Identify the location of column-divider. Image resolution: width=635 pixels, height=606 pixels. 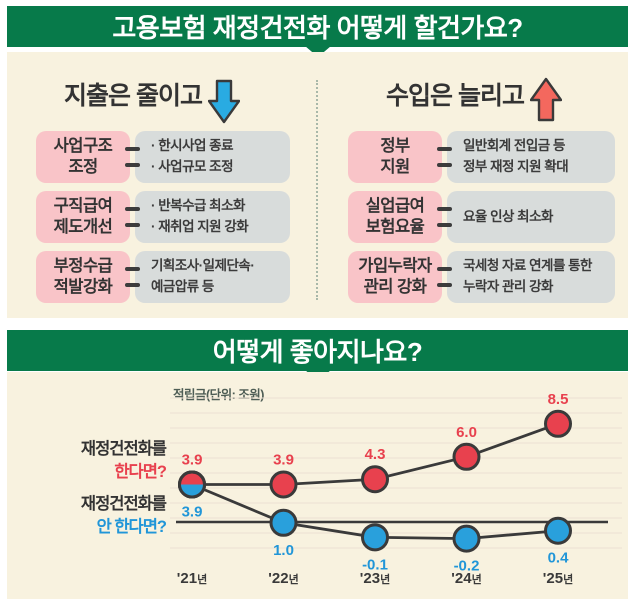
(317, 190).